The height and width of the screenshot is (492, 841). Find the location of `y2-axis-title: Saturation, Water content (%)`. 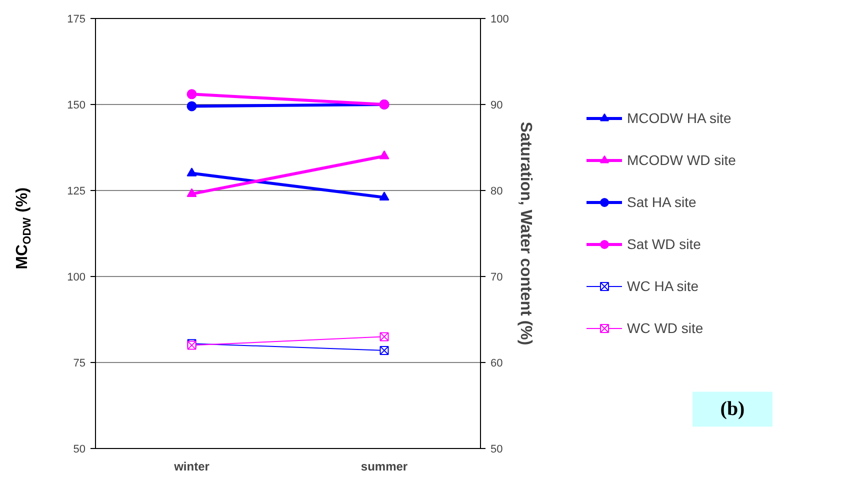

y2-axis-title: Saturation, Water content (%) is located at coordinates (525, 234).